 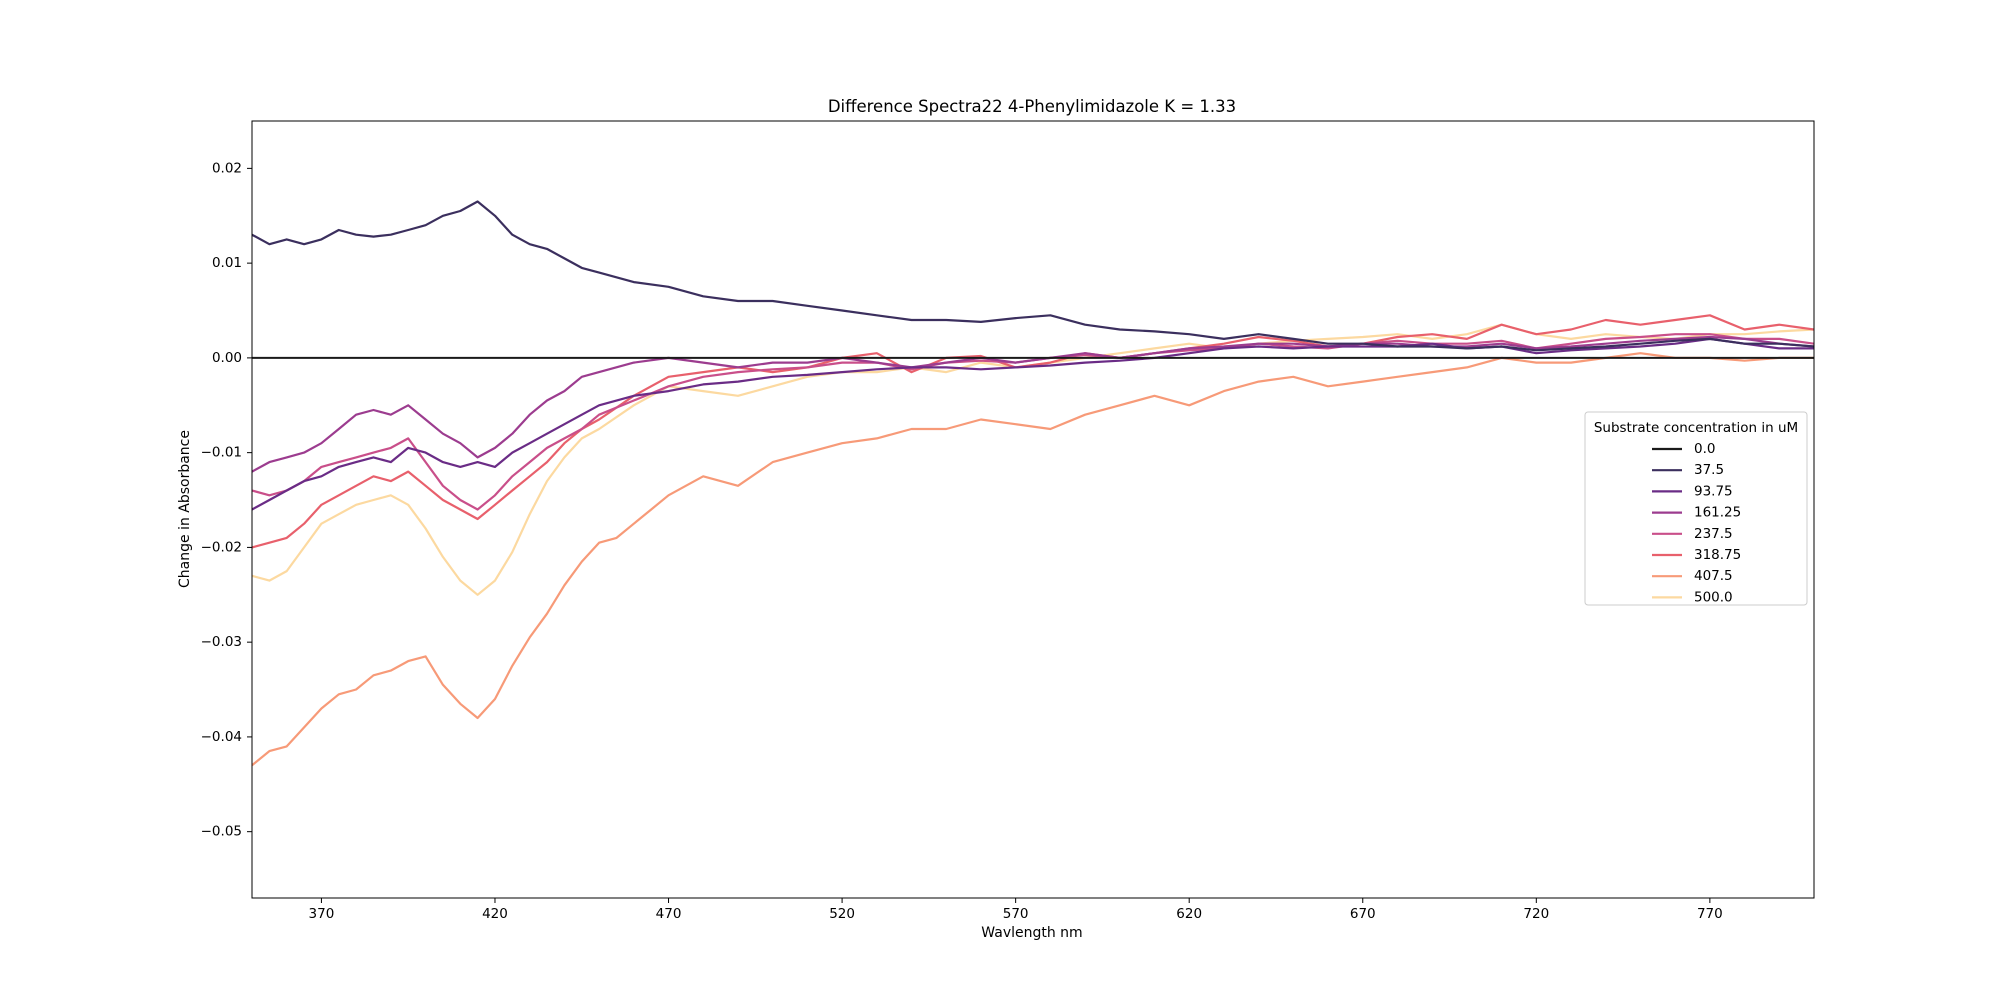 I want to click on legend-label: 318.75, so click(x=1717, y=555).